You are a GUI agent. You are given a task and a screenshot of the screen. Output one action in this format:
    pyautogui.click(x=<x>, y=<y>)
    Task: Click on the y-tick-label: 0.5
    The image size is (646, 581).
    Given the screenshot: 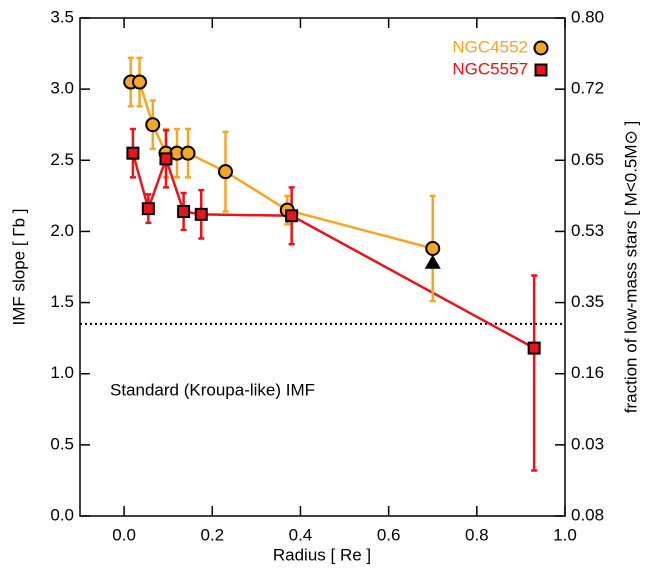 What is the action you would take?
    pyautogui.click(x=62, y=443)
    